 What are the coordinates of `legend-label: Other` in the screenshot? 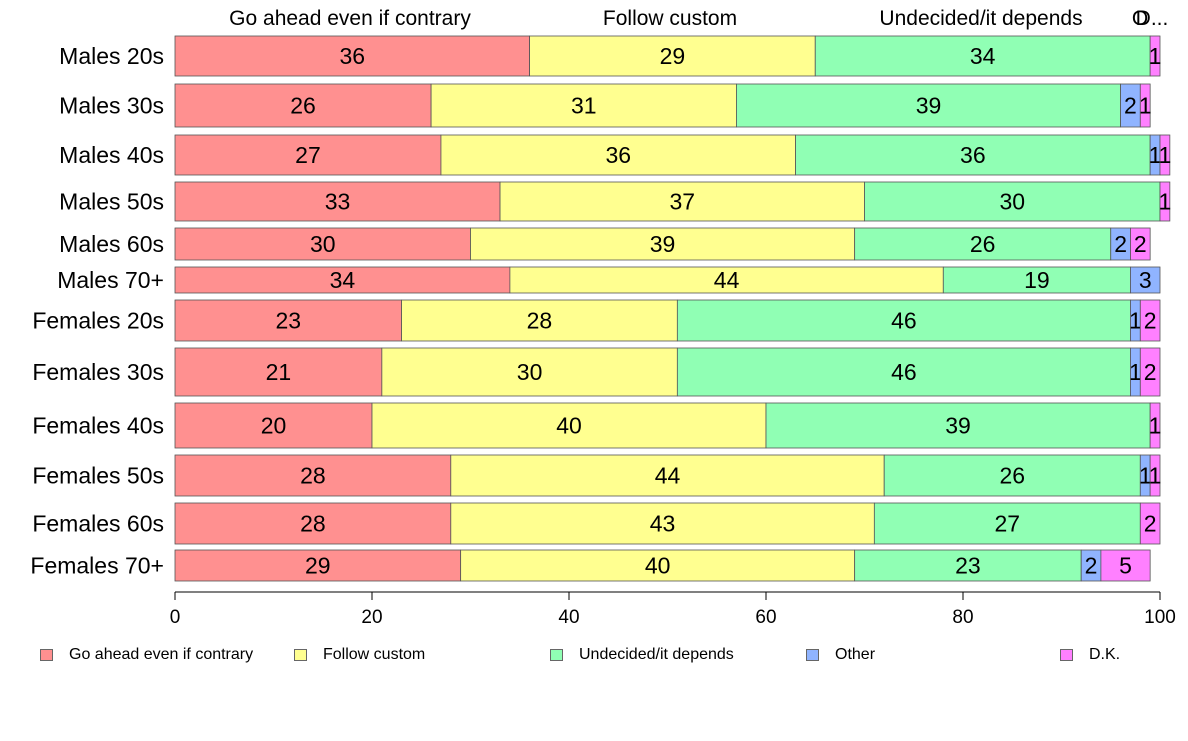 It's located at (855, 654).